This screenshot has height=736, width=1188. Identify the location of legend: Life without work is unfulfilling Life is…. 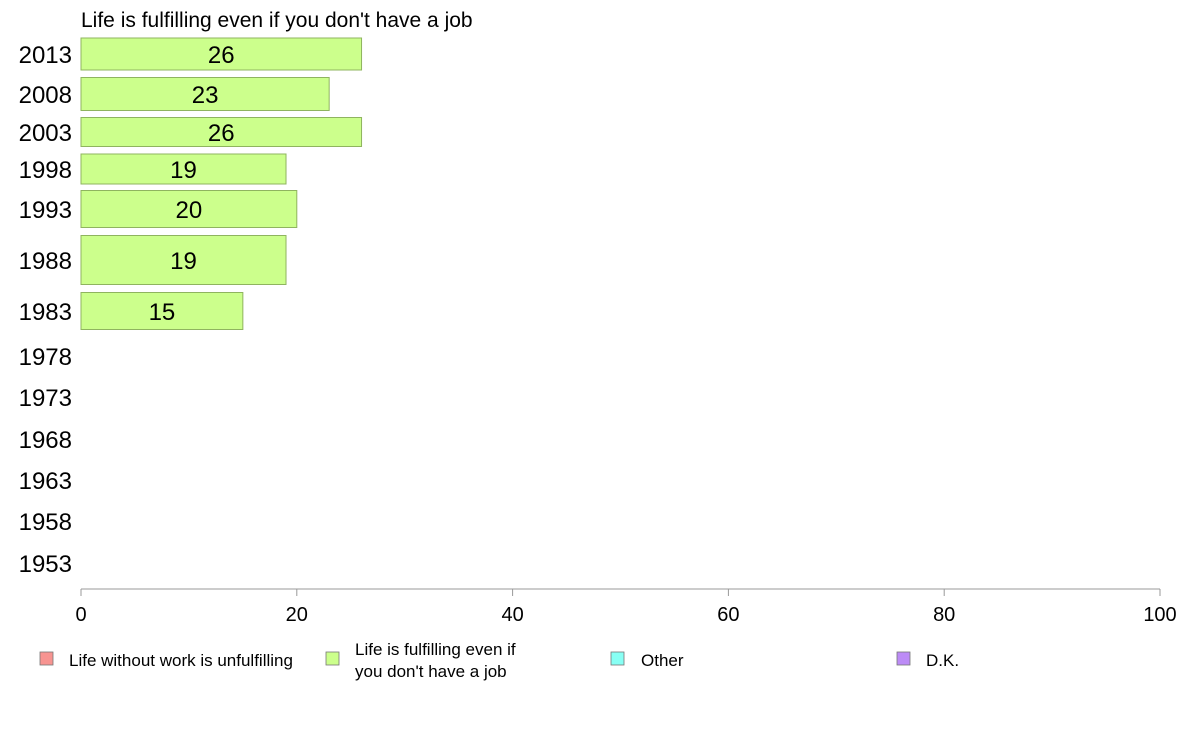
(499, 660).